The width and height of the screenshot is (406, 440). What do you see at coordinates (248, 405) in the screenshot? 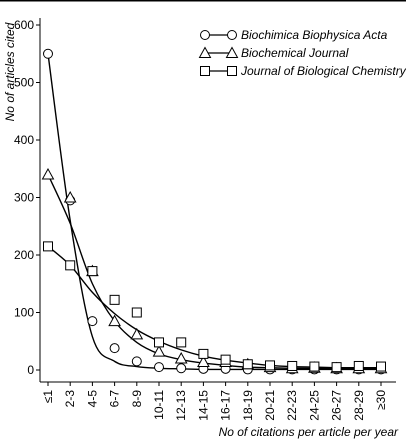
I see `x-tick-label: 18-19` at bounding box center [248, 405].